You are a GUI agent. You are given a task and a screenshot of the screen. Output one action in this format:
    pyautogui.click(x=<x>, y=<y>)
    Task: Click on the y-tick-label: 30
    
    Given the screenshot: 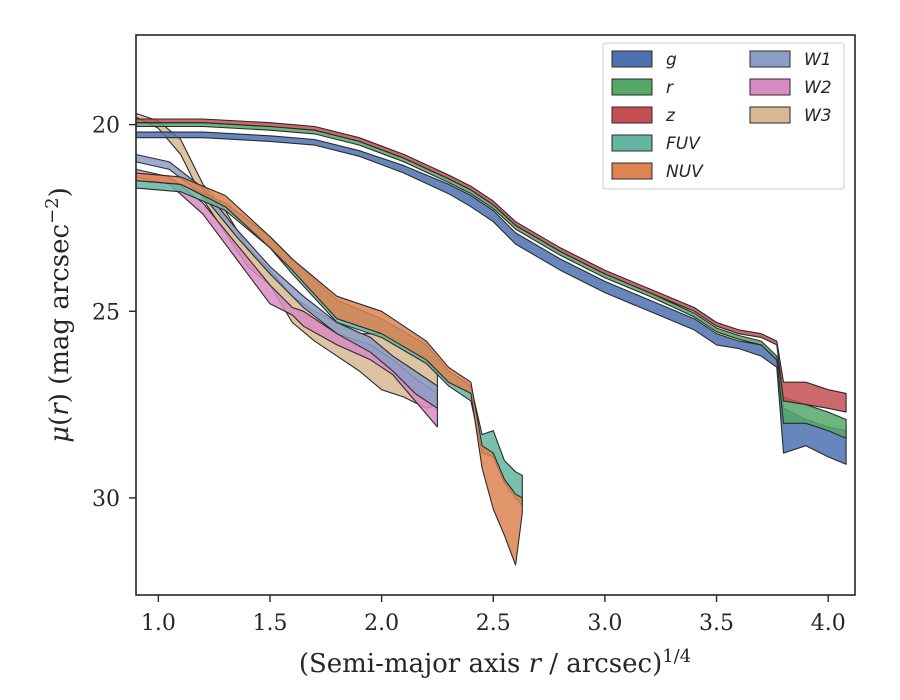 What is the action you would take?
    pyautogui.click(x=106, y=499)
    